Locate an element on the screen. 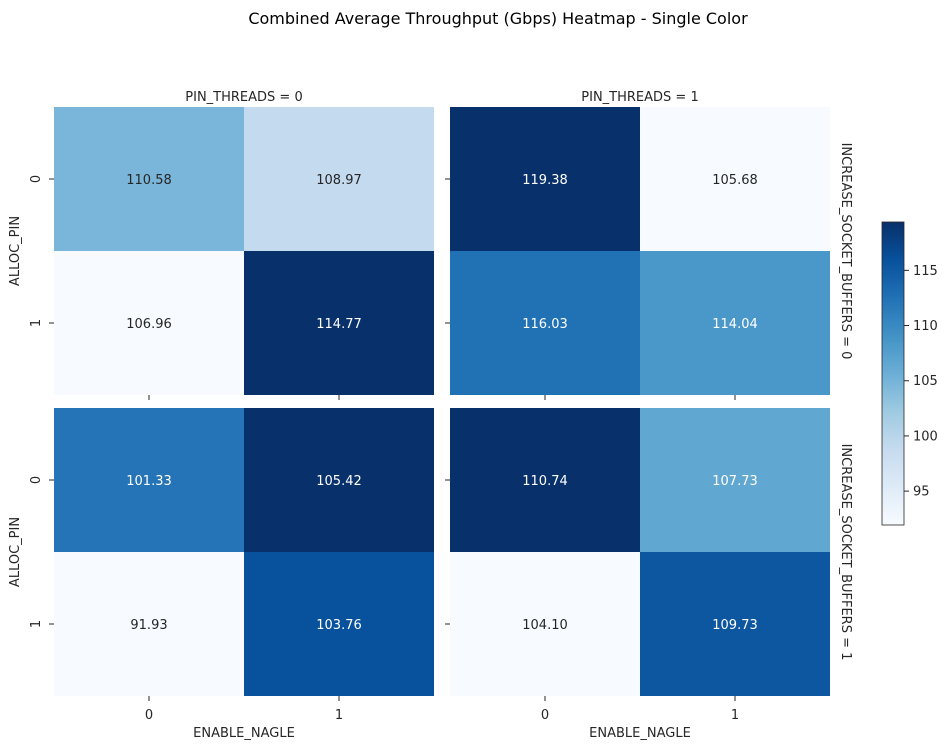 This screenshot has height=749, width=949. cell-value-label: 105.42 is located at coordinates (339, 481).